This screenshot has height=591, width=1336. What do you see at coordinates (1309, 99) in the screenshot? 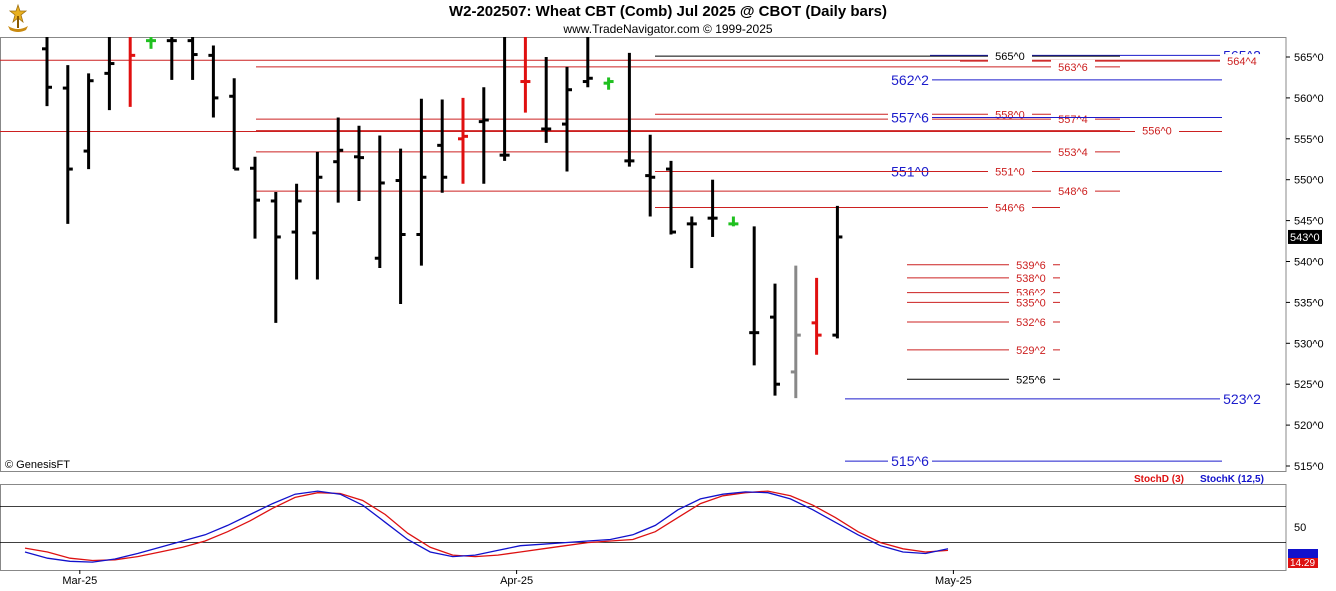
I see `y-tick-label: 560^0` at bounding box center [1309, 99].